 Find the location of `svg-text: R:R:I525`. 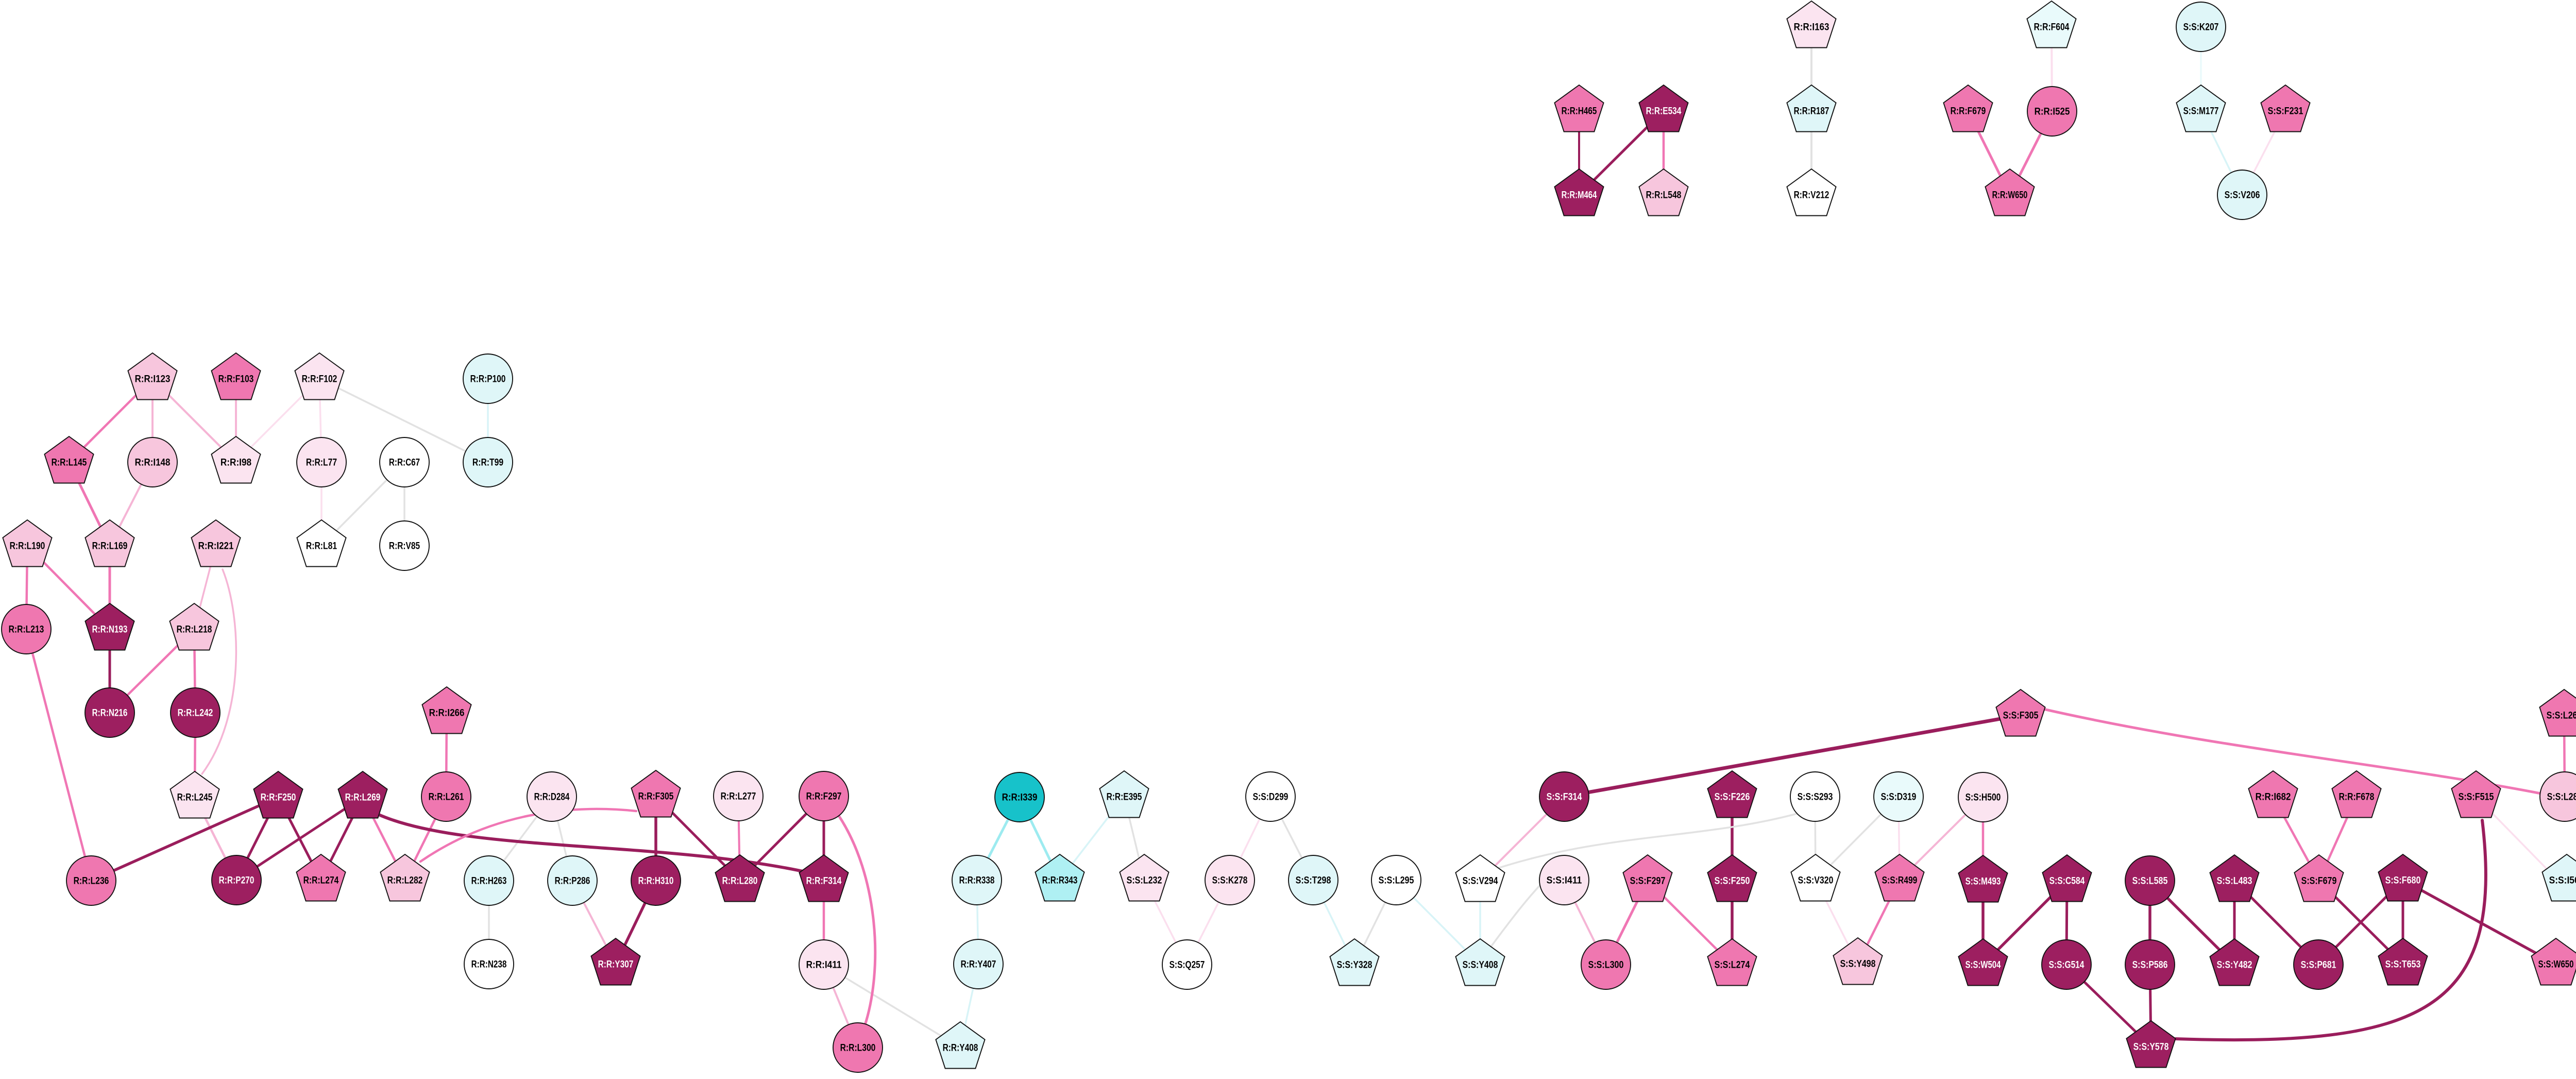

svg-text: R:R:I525 is located at coordinates (2052, 111).